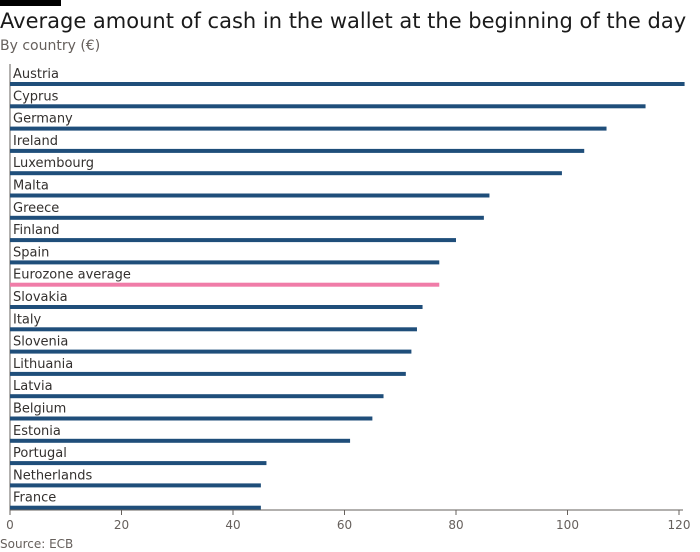  Describe the element at coordinates (53, 163) in the screenshot. I see `category-label-luxembourg: Luxembourg` at that location.